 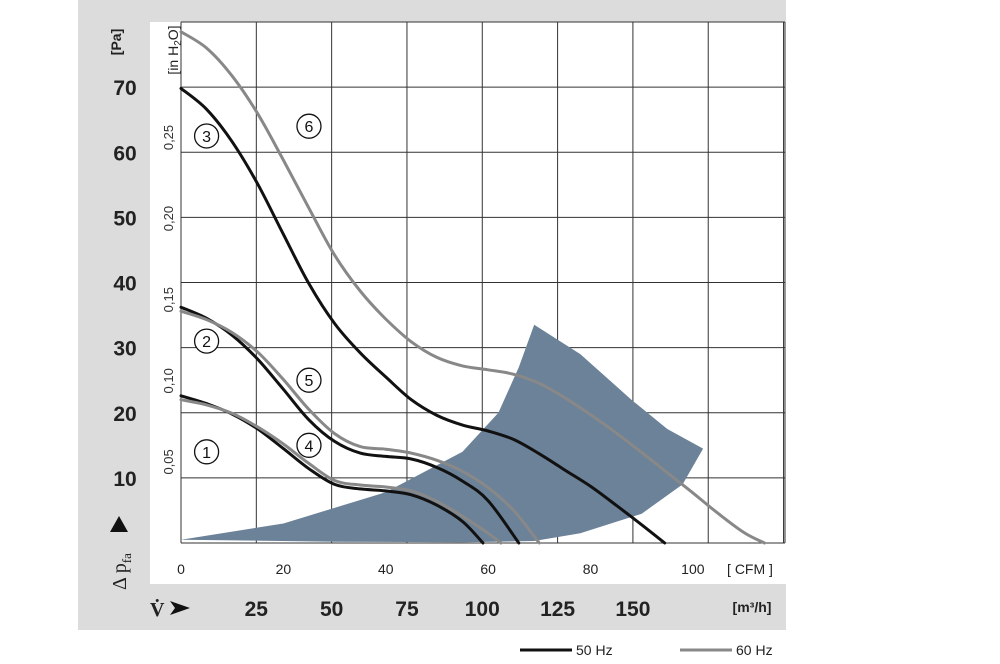 I want to click on y-tick-inh2o: 0,20, so click(x=168, y=218).